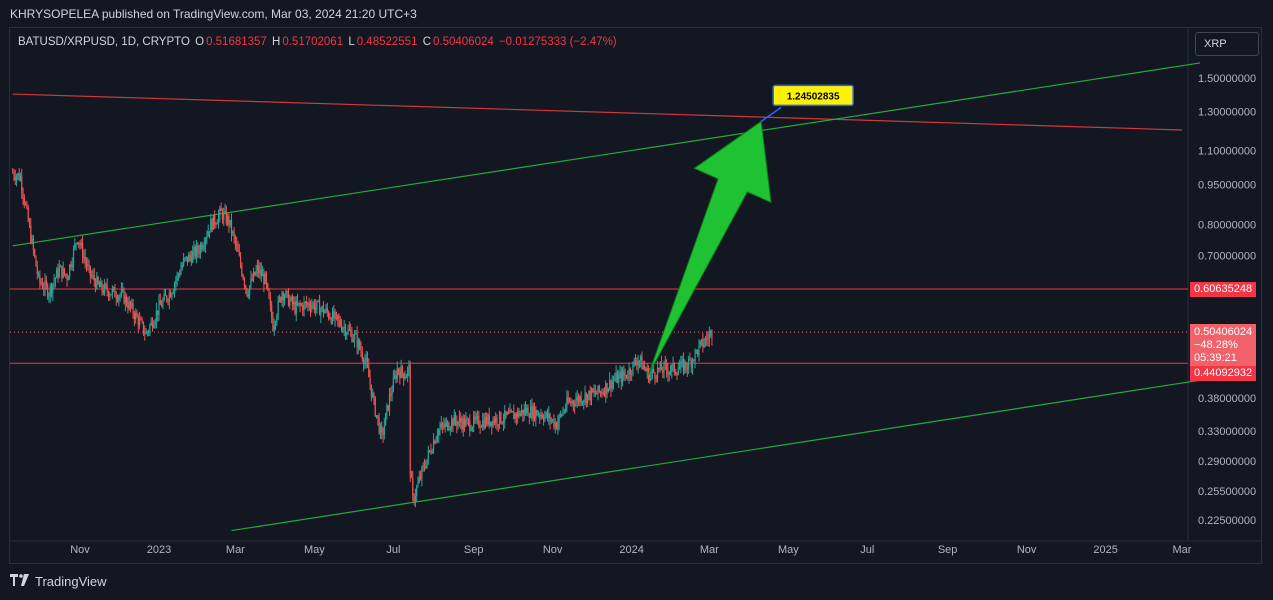 The height and width of the screenshot is (600, 1273). Describe the element at coordinates (1105, 550) in the screenshot. I see `x-tick-label: 2025` at that location.